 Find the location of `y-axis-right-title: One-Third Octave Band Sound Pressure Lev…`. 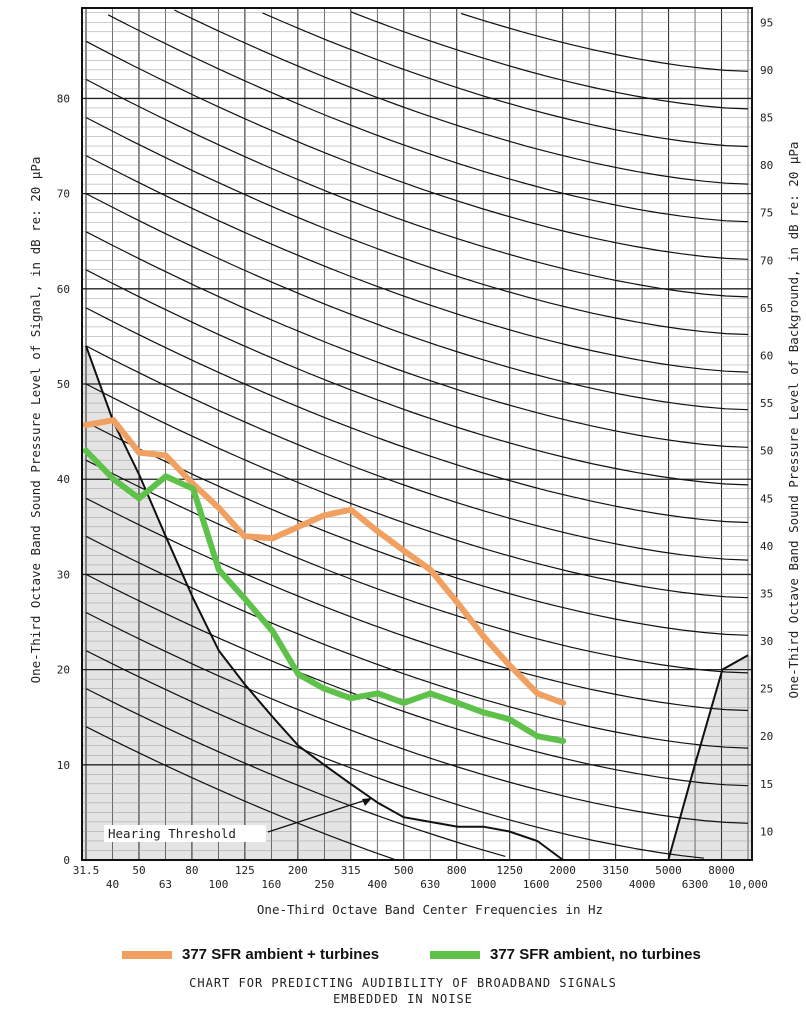

y-axis-right-title: One-Third Octave Band Sound Pressure Lev… is located at coordinates (793, 420).